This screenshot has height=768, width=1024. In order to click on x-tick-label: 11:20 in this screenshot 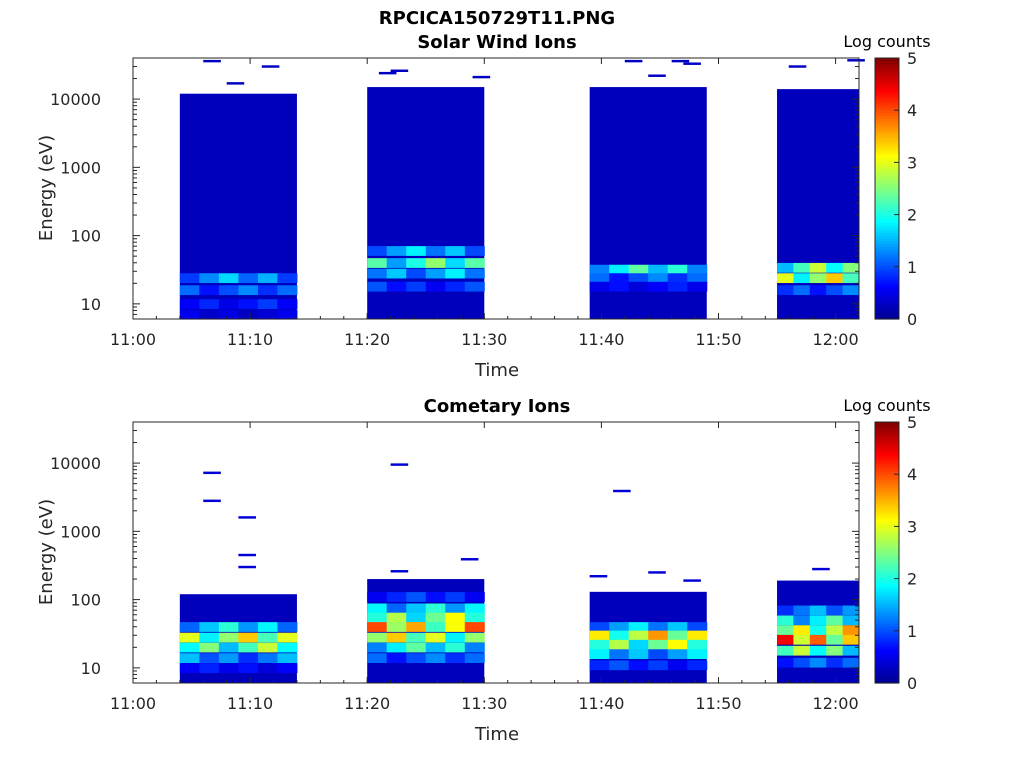, I will do `click(367, 703)`.